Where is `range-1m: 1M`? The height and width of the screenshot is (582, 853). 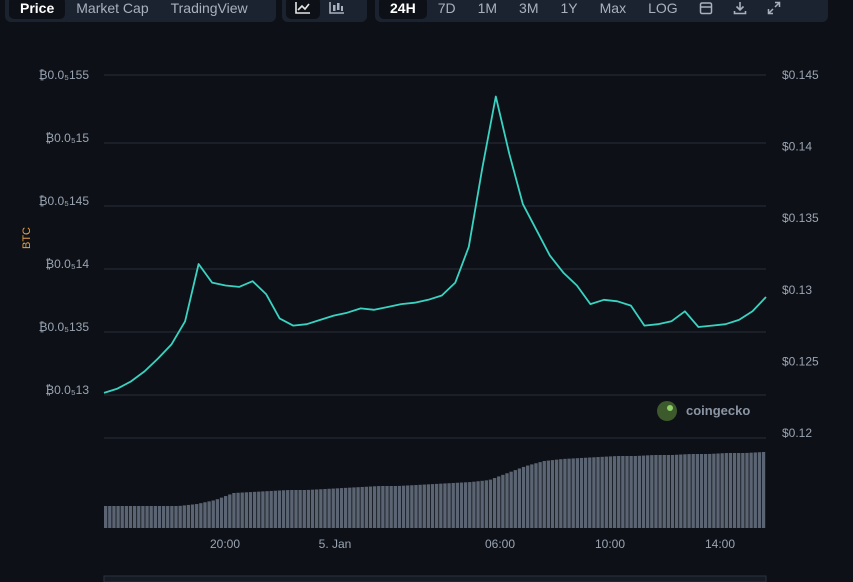
range-1m: 1M is located at coordinates (487, 8).